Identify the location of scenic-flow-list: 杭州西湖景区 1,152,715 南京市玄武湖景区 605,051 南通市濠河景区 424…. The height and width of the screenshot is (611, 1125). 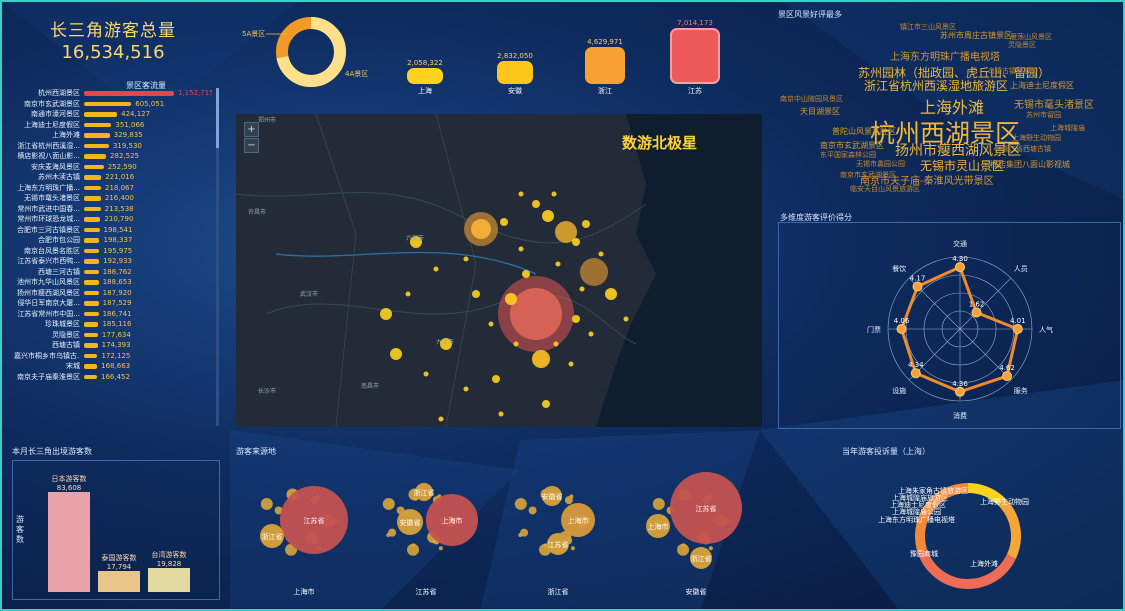
(113, 257).